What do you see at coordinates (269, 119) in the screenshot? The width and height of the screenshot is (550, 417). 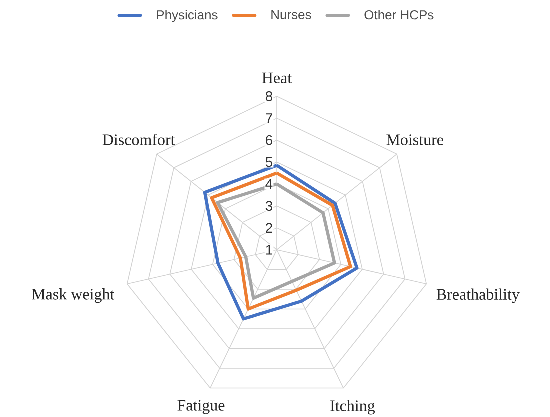 I see `y-tick-label: 7` at bounding box center [269, 119].